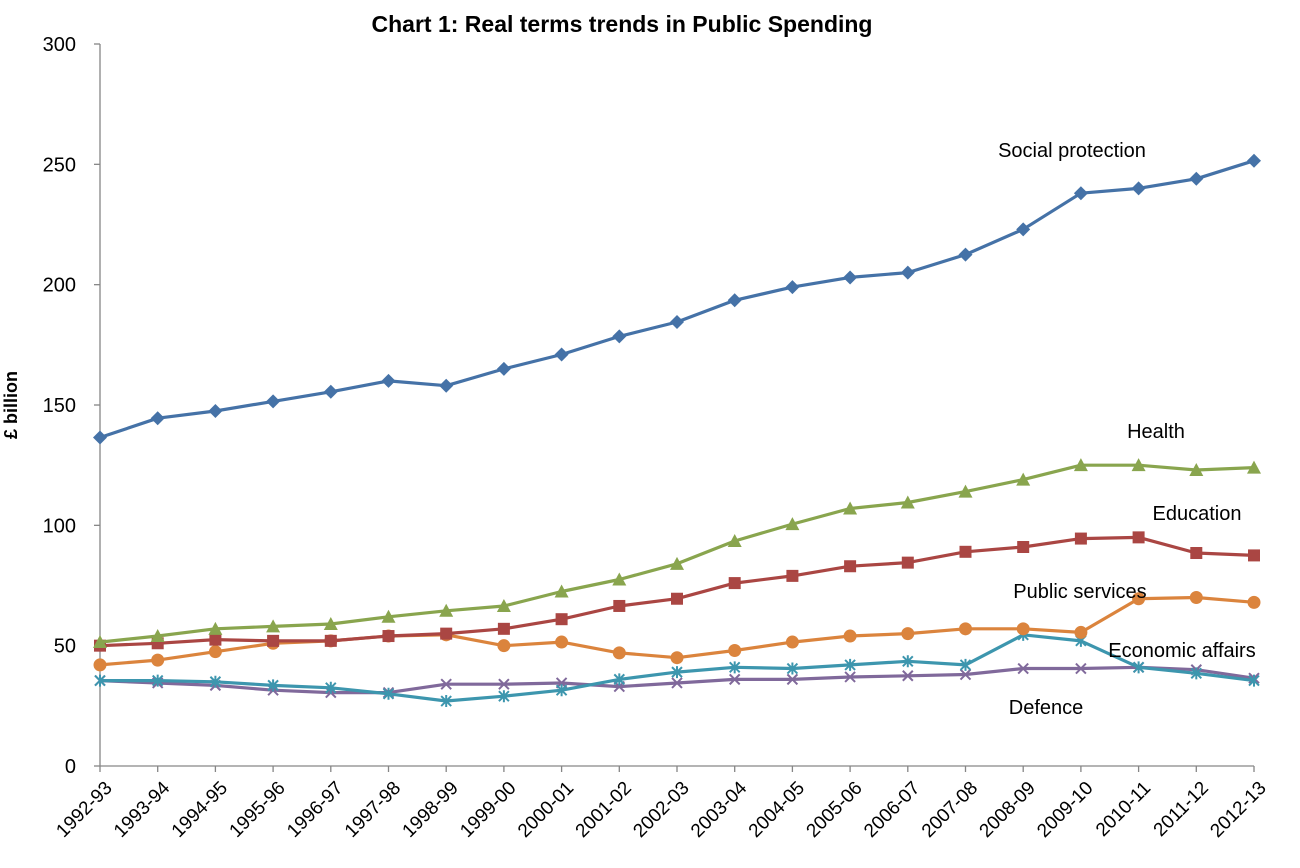 This screenshot has height=868, width=1300. What do you see at coordinates (1072, 151) in the screenshot?
I see `series-label-social-protection: Social protection` at bounding box center [1072, 151].